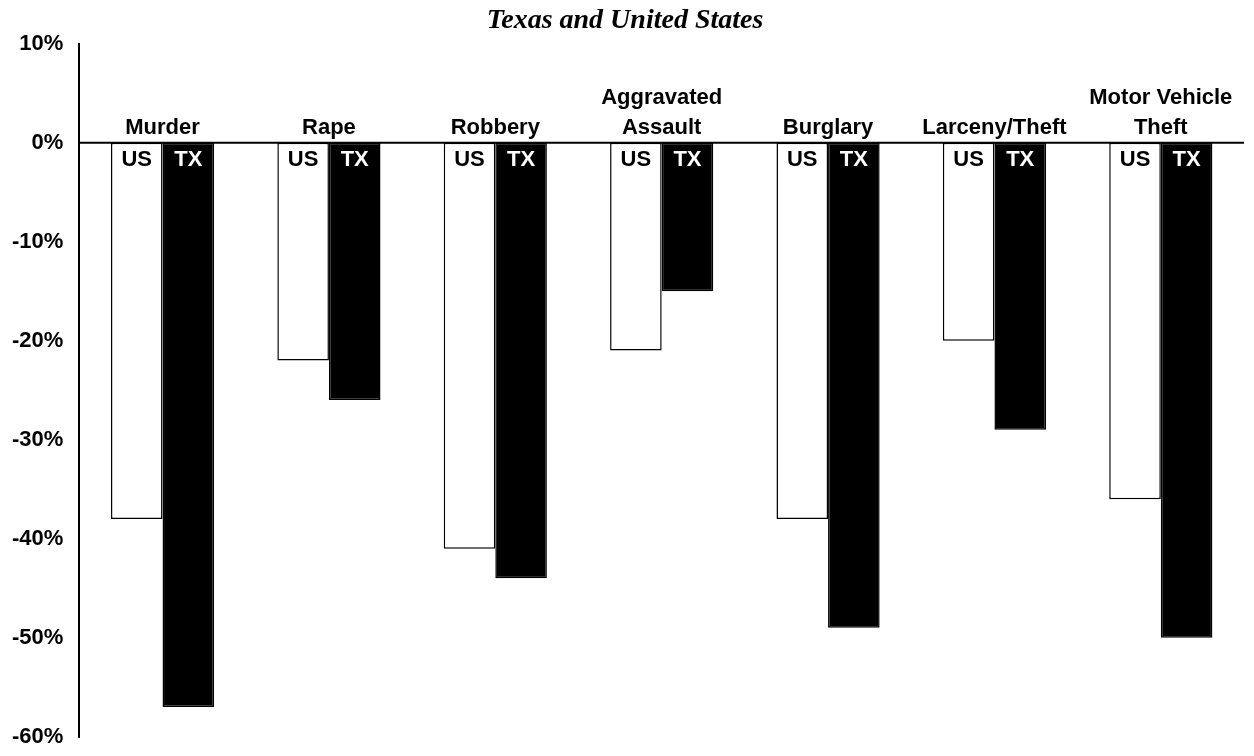 The height and width of the screenshot is (756, 1254). What do you see at coordinates (163, 126) in the screenshot?
I see `x-tick-label: Murder` at bounding box center [163, 126].